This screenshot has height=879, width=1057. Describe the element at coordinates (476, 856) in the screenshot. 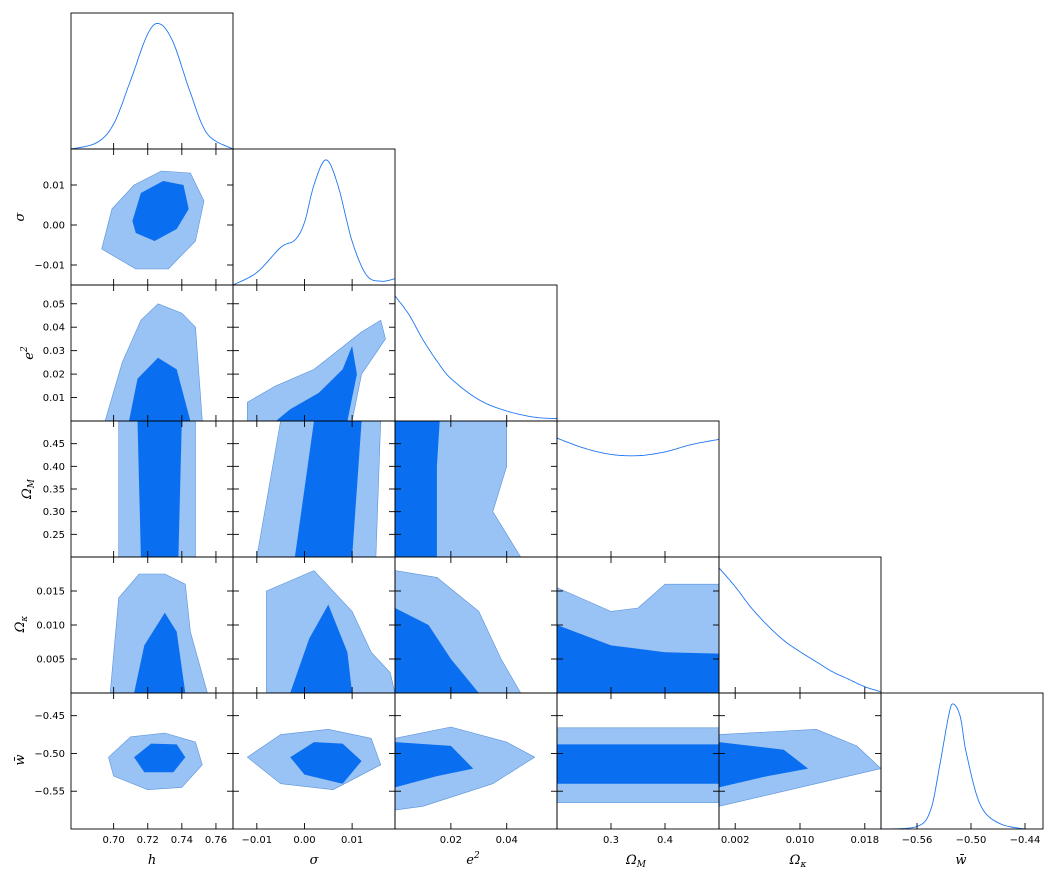

I see `xlabel-e2-sup: 2` at that location.